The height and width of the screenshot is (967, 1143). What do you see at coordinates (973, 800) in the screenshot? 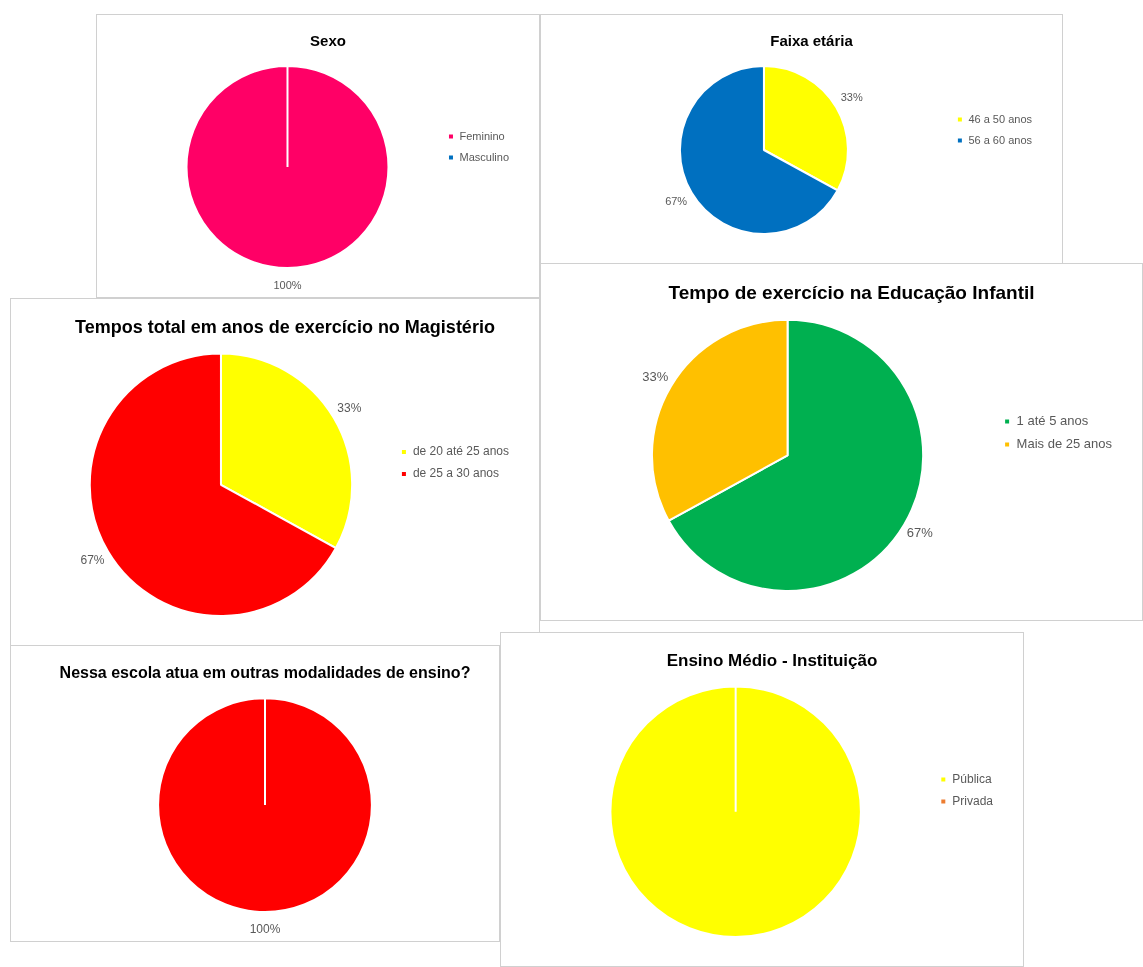
I see `legend-label: Privada` at bounding box center [973, 800].